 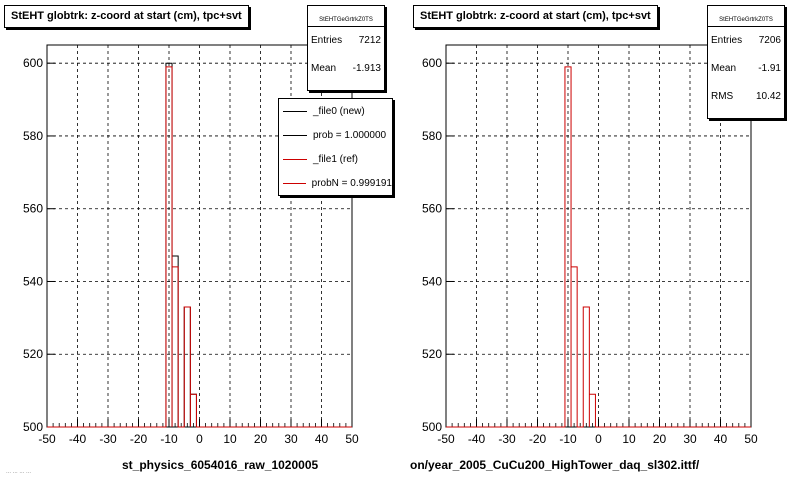 What do you see at coordinates (769, 68) in the screenshot?
I see `right-mean-value: -1.91` at bounding box center [769, 68].